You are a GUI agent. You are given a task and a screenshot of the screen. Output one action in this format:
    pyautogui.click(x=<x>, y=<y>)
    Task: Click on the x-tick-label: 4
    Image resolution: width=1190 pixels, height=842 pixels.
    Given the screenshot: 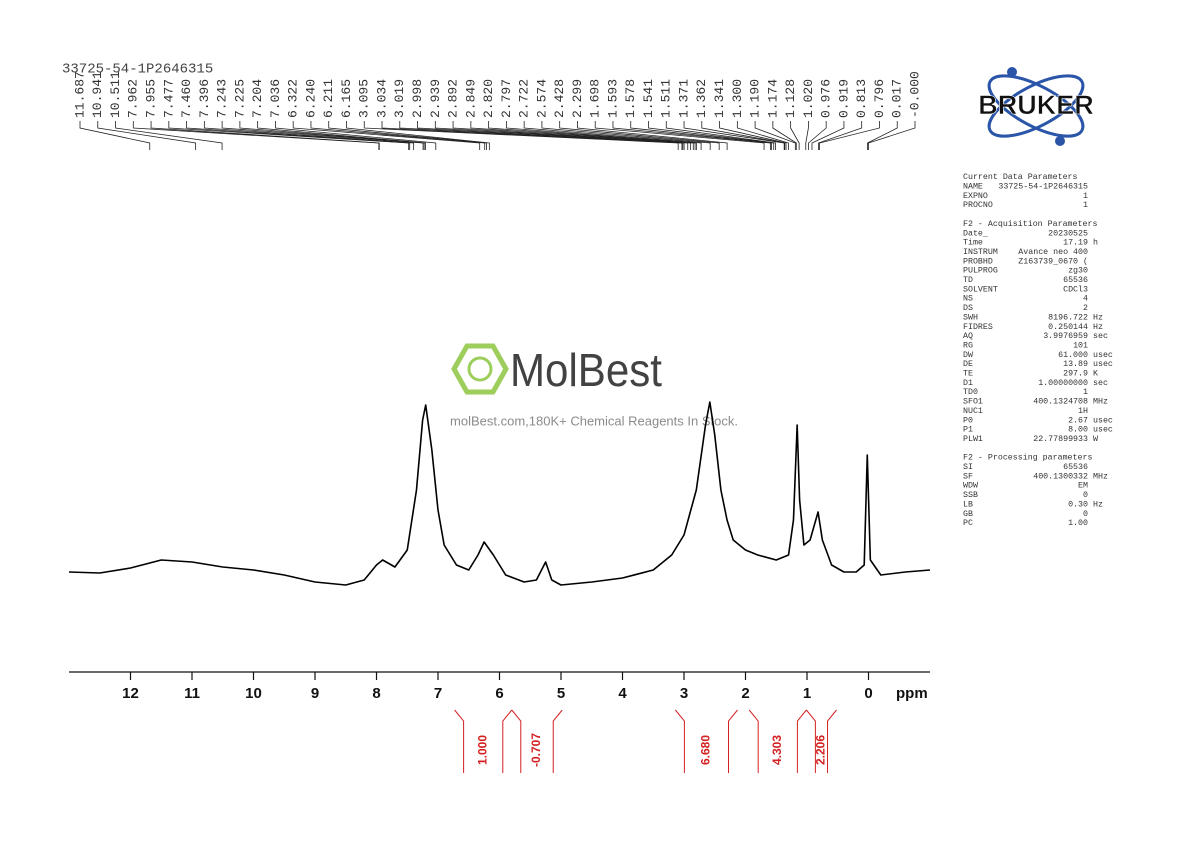 What is the action you would take?
    pyautogui.click(x=622, y=693)
    